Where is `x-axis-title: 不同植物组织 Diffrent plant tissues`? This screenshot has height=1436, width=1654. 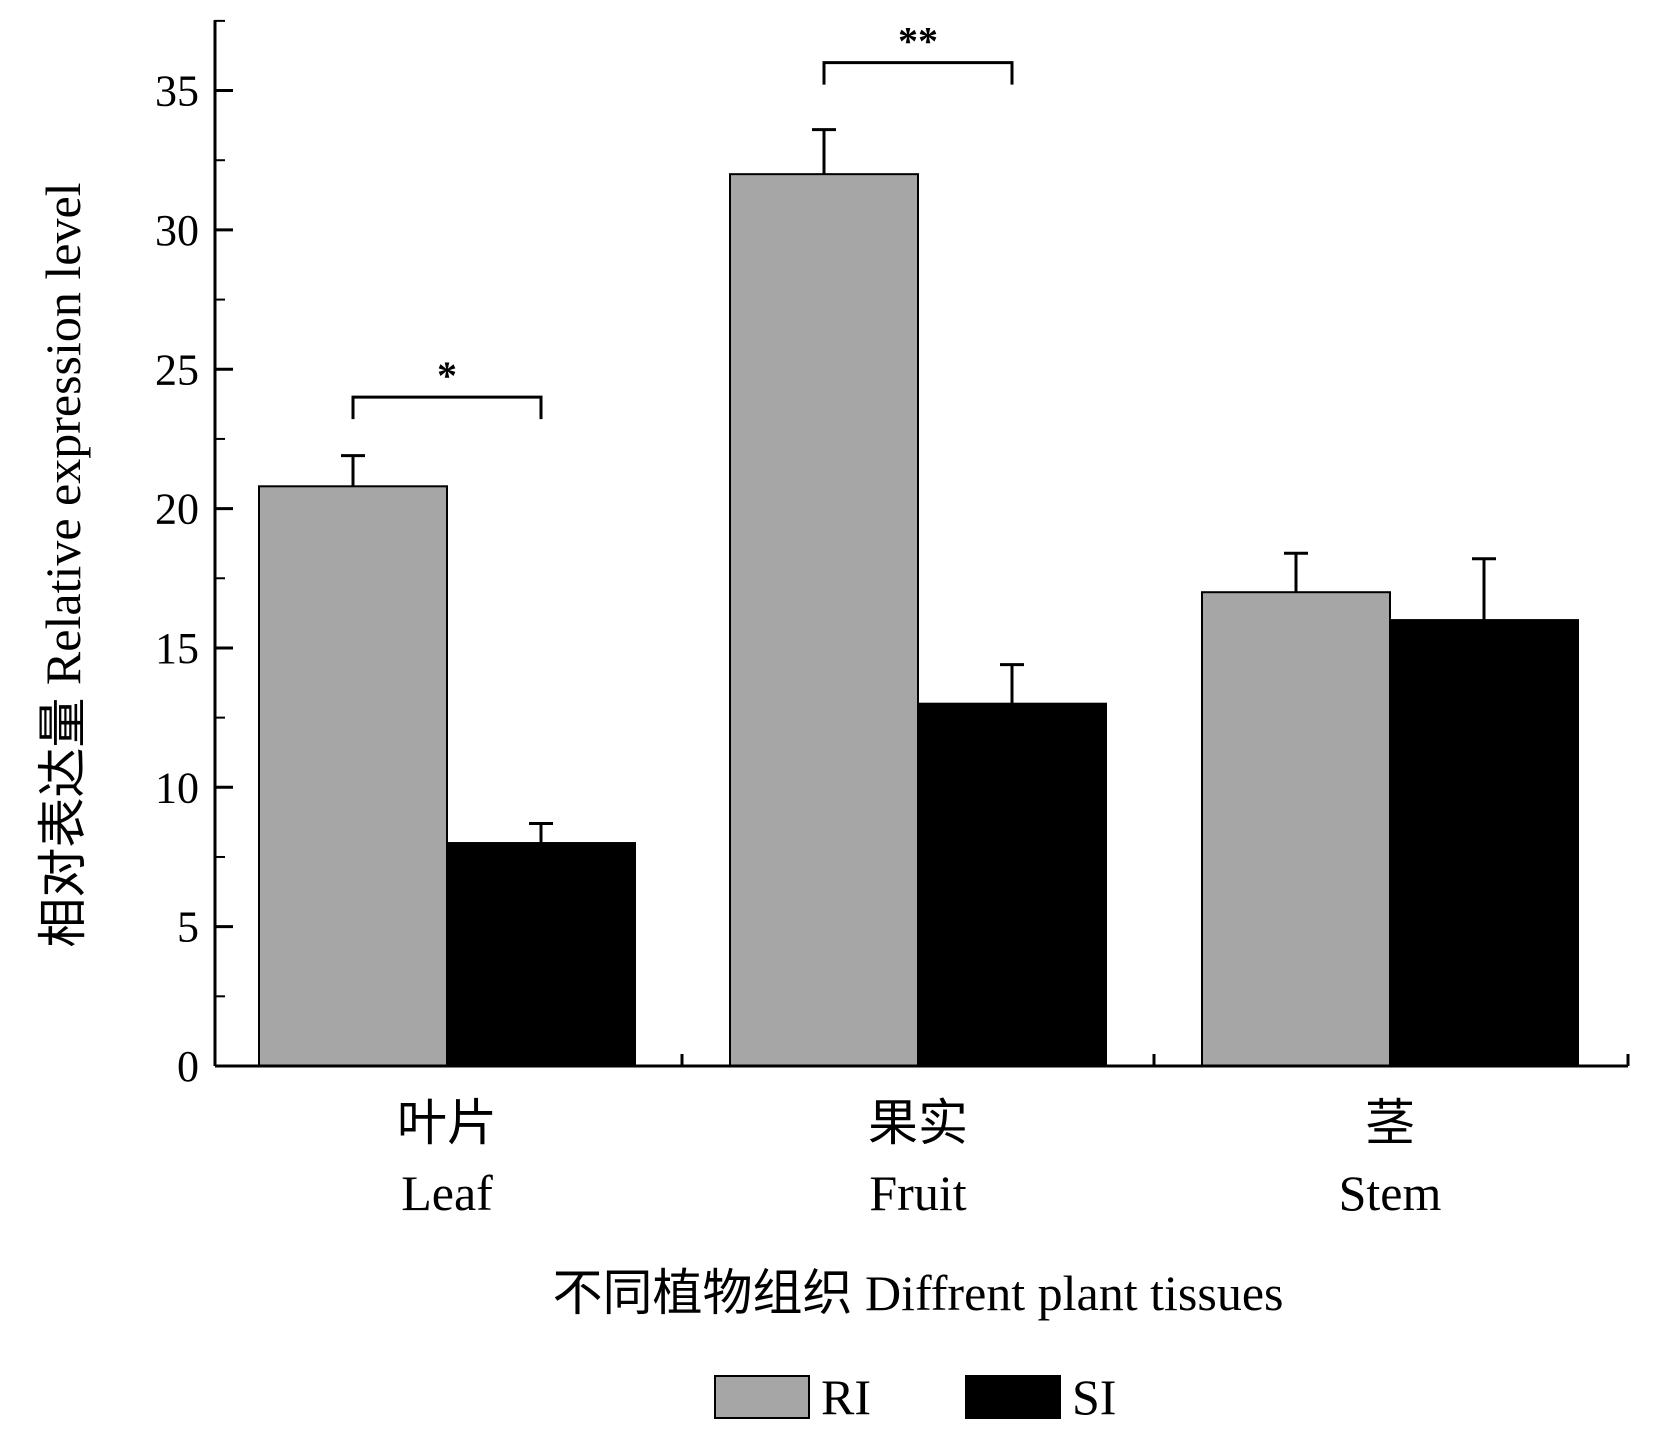
x-axis-title: 不同植物组织 Diffrent plant tissues is located at coordinates (918, 1293).